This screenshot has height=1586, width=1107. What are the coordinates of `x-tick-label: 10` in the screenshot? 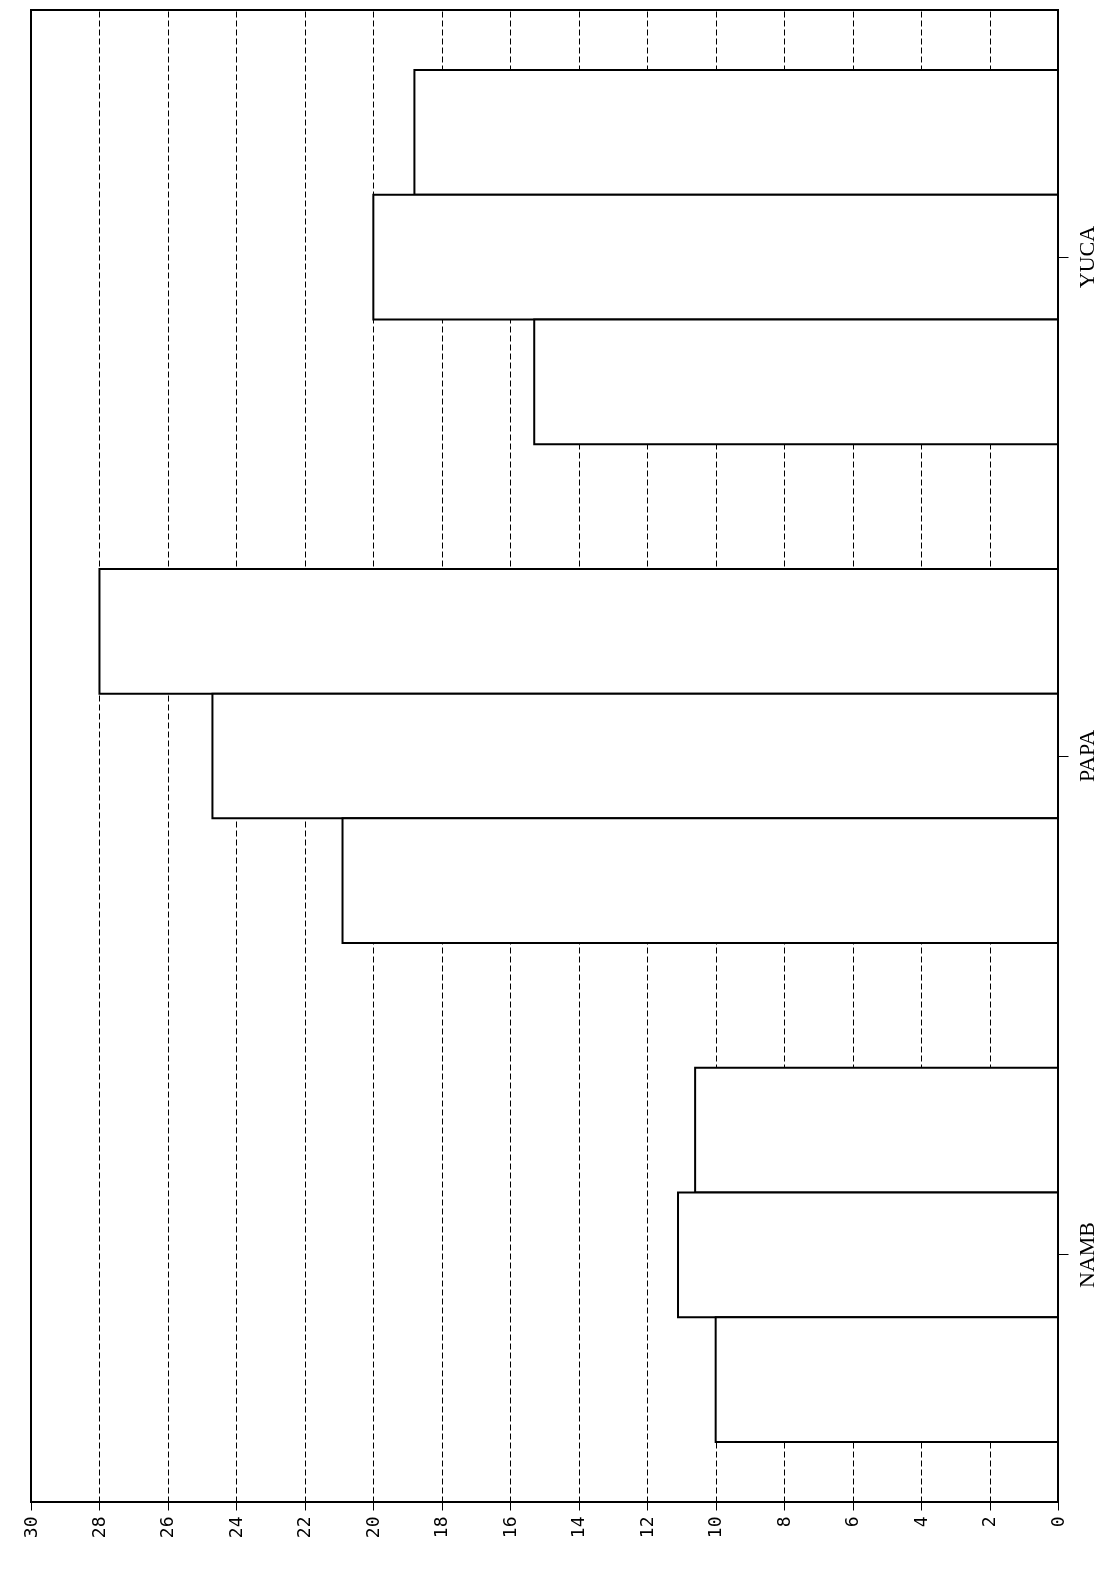 It's located at (715, 1527).